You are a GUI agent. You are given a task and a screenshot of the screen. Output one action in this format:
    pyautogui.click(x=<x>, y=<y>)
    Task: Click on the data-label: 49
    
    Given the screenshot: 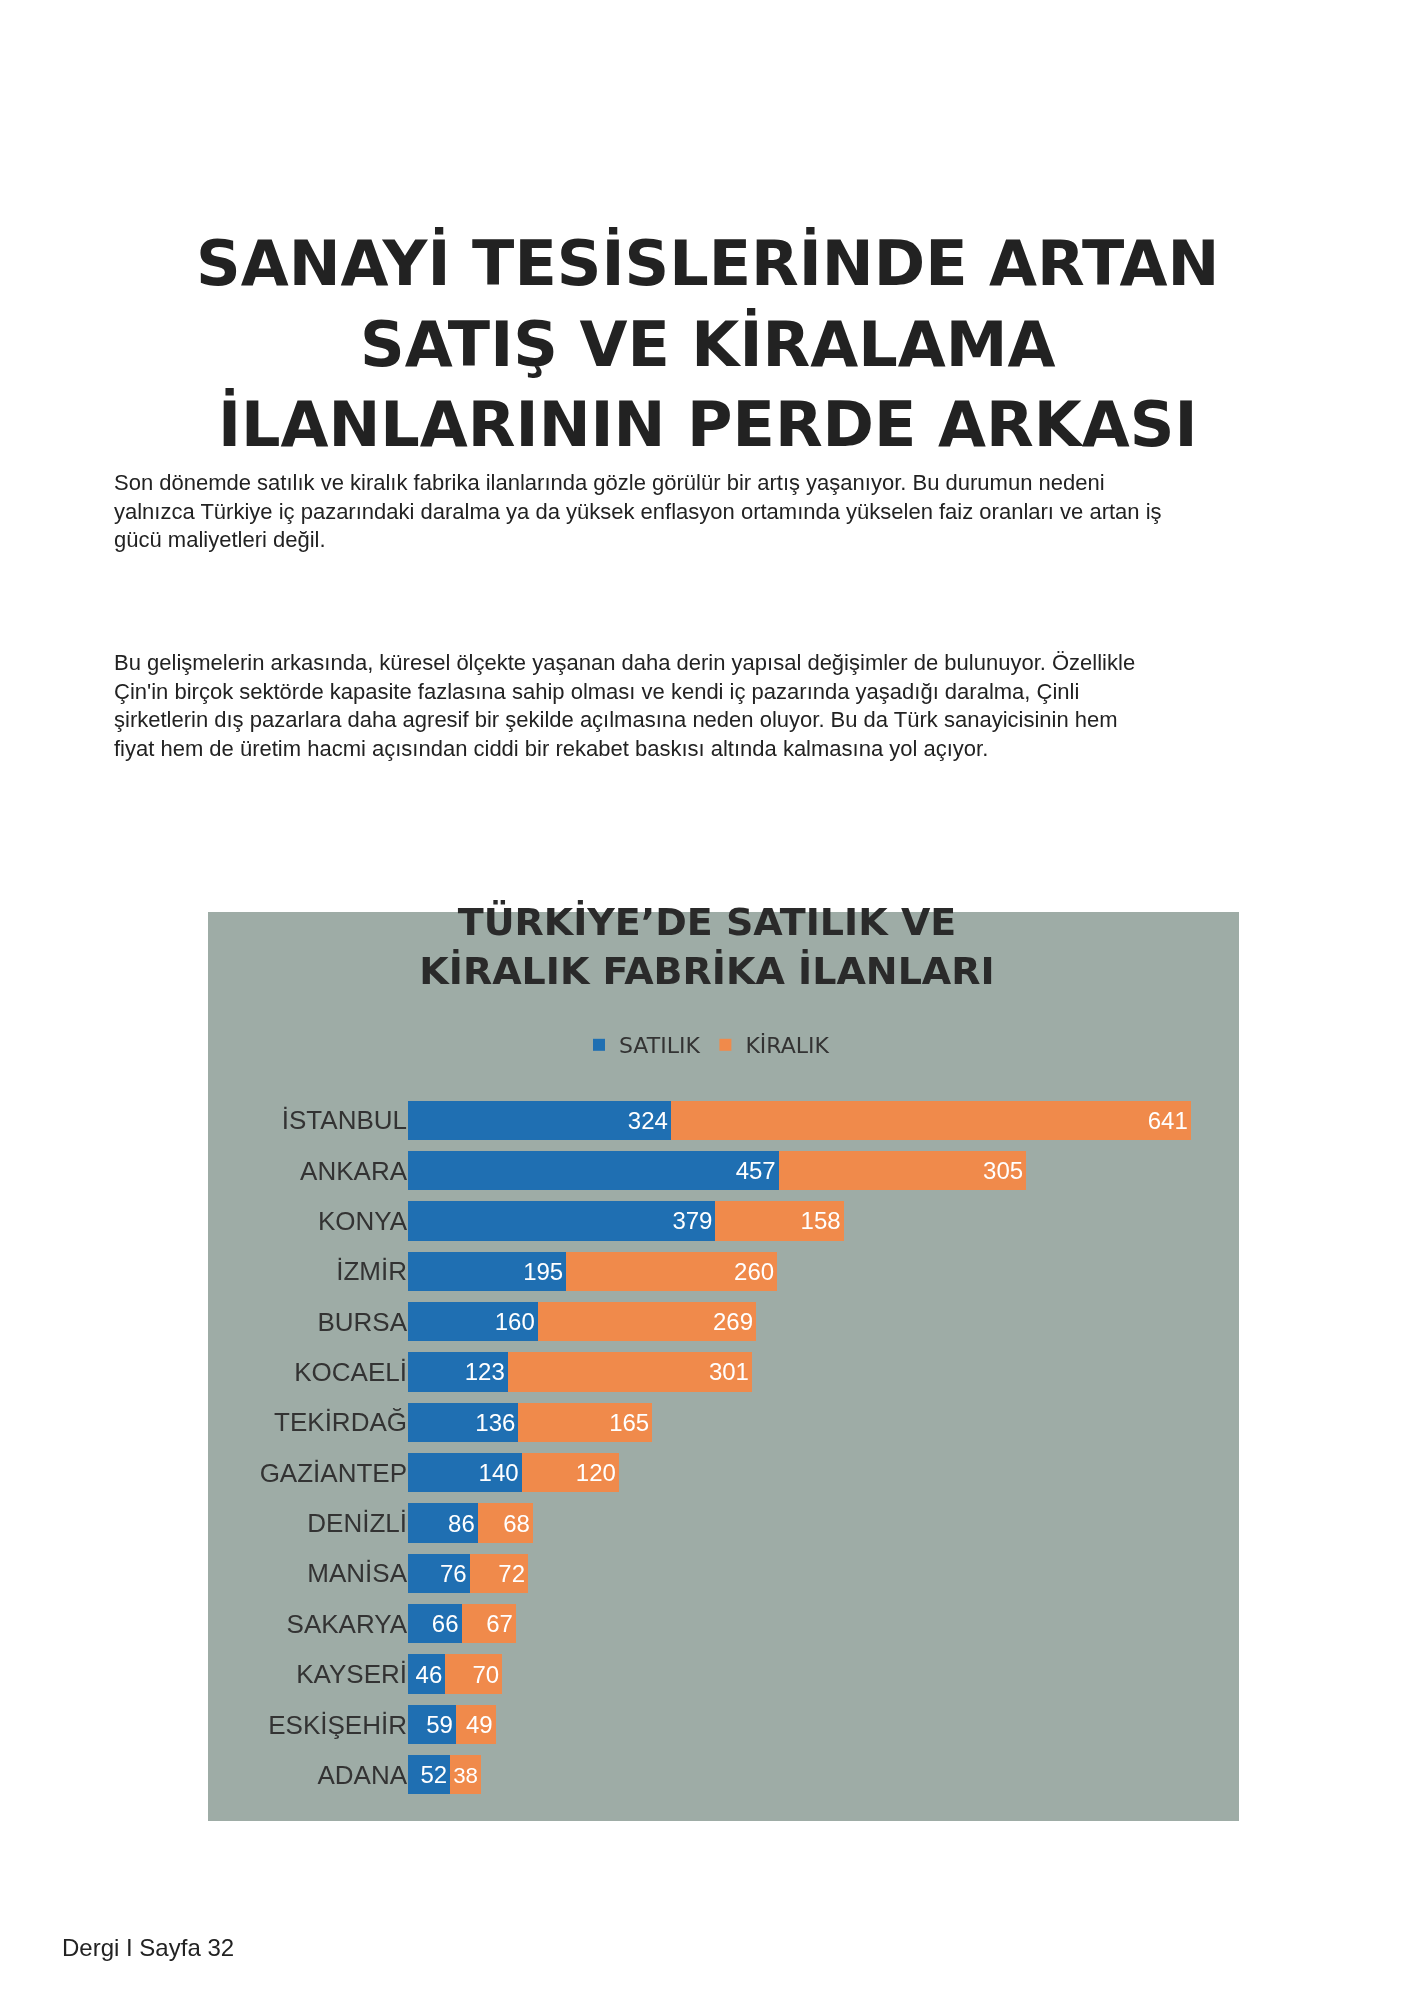 What is the action you would take?
    pyautogui.click(x=479, y=1724)
    